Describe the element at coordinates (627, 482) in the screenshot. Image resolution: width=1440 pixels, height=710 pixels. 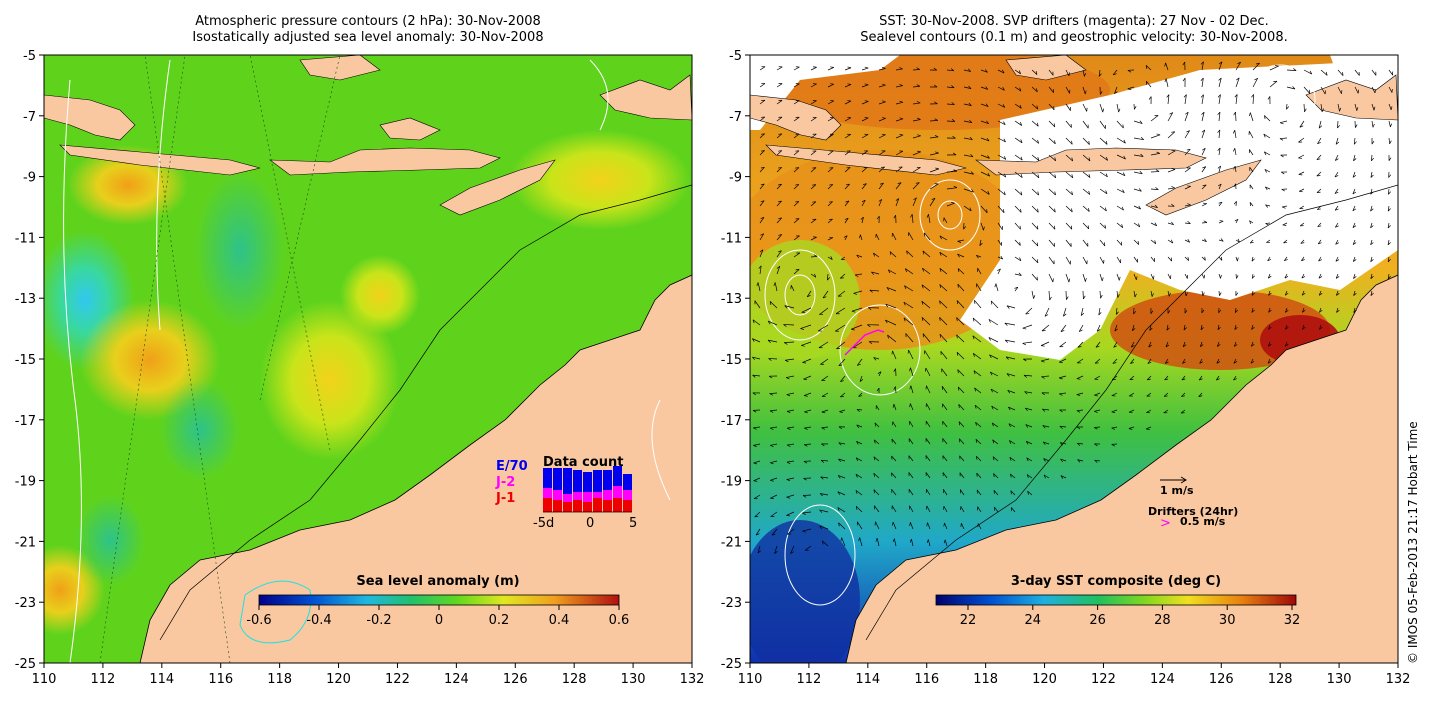
I see `inset-bar-e70` at that location.